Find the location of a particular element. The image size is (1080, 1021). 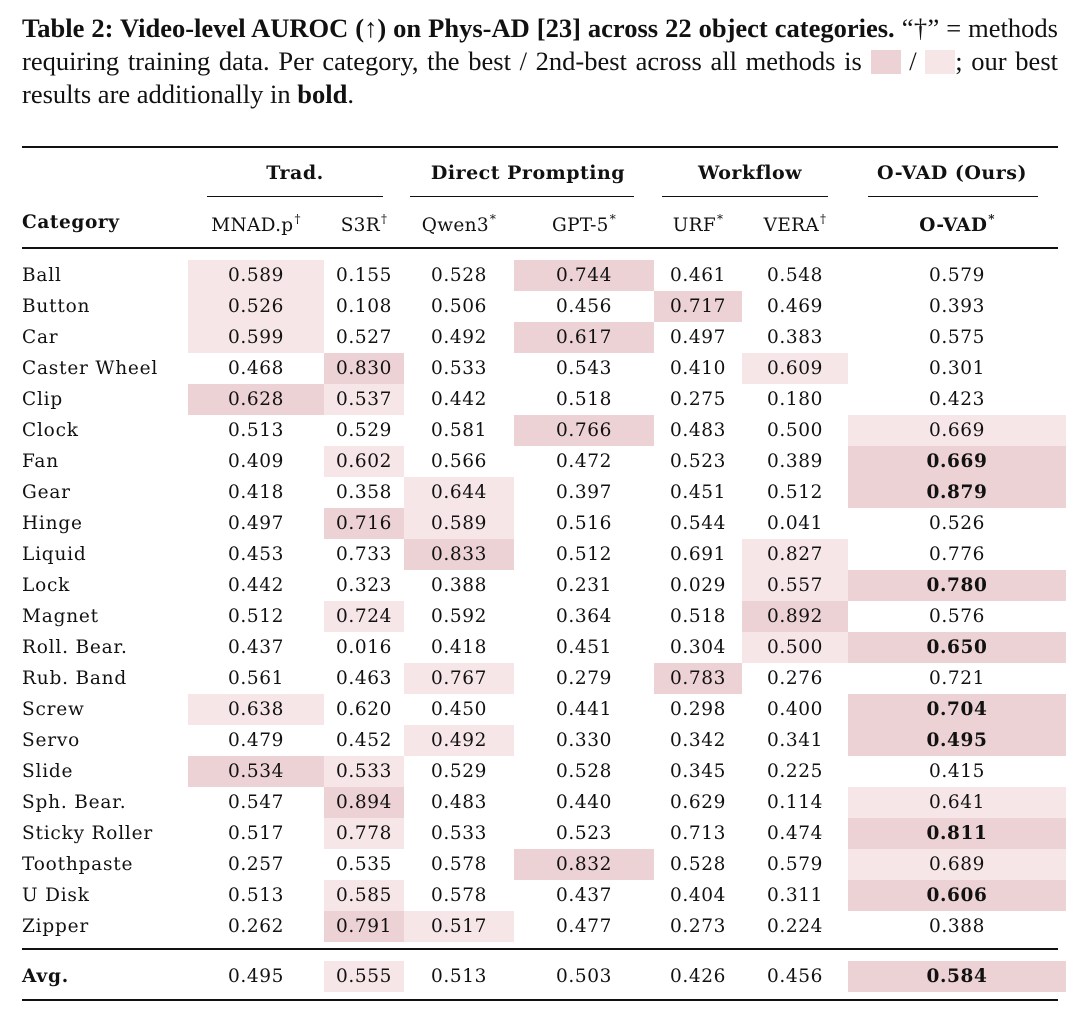

table-cell: 0.547 is located at coordinates (256, 802).